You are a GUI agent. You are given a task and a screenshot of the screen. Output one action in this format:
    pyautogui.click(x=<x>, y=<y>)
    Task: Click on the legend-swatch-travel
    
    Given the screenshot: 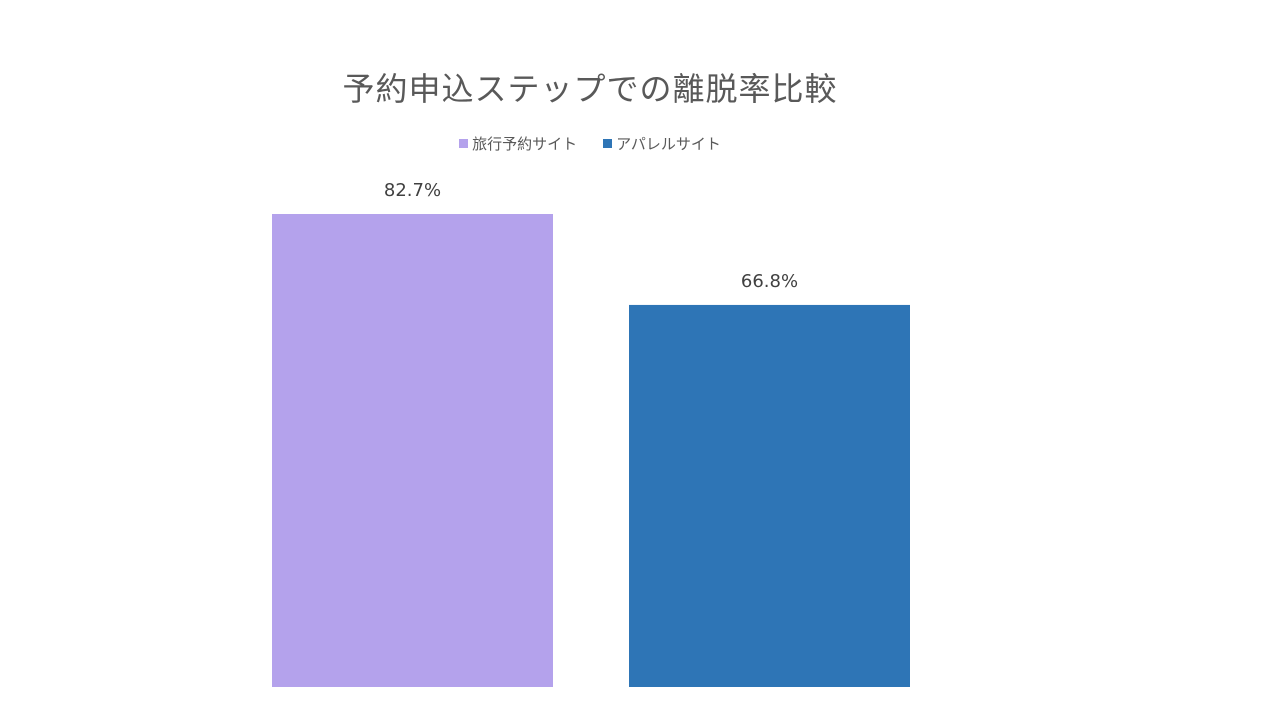 What is the action you would take?
    pyautogui.click(x=464, y=143)
    